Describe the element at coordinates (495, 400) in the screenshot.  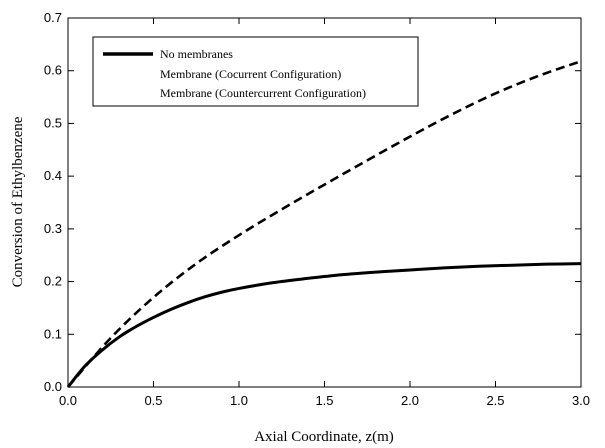
I see `x-tick-label: 2.5` at that location.